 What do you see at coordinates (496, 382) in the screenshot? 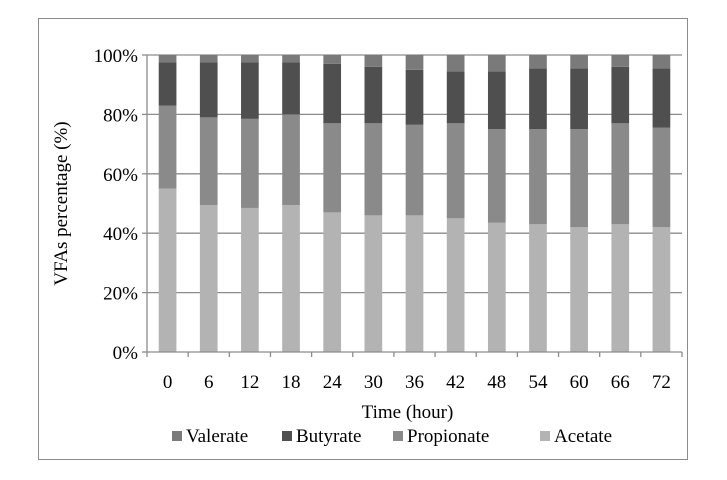
I see `x-tick-label: 48` at bounding box center [496, 382].